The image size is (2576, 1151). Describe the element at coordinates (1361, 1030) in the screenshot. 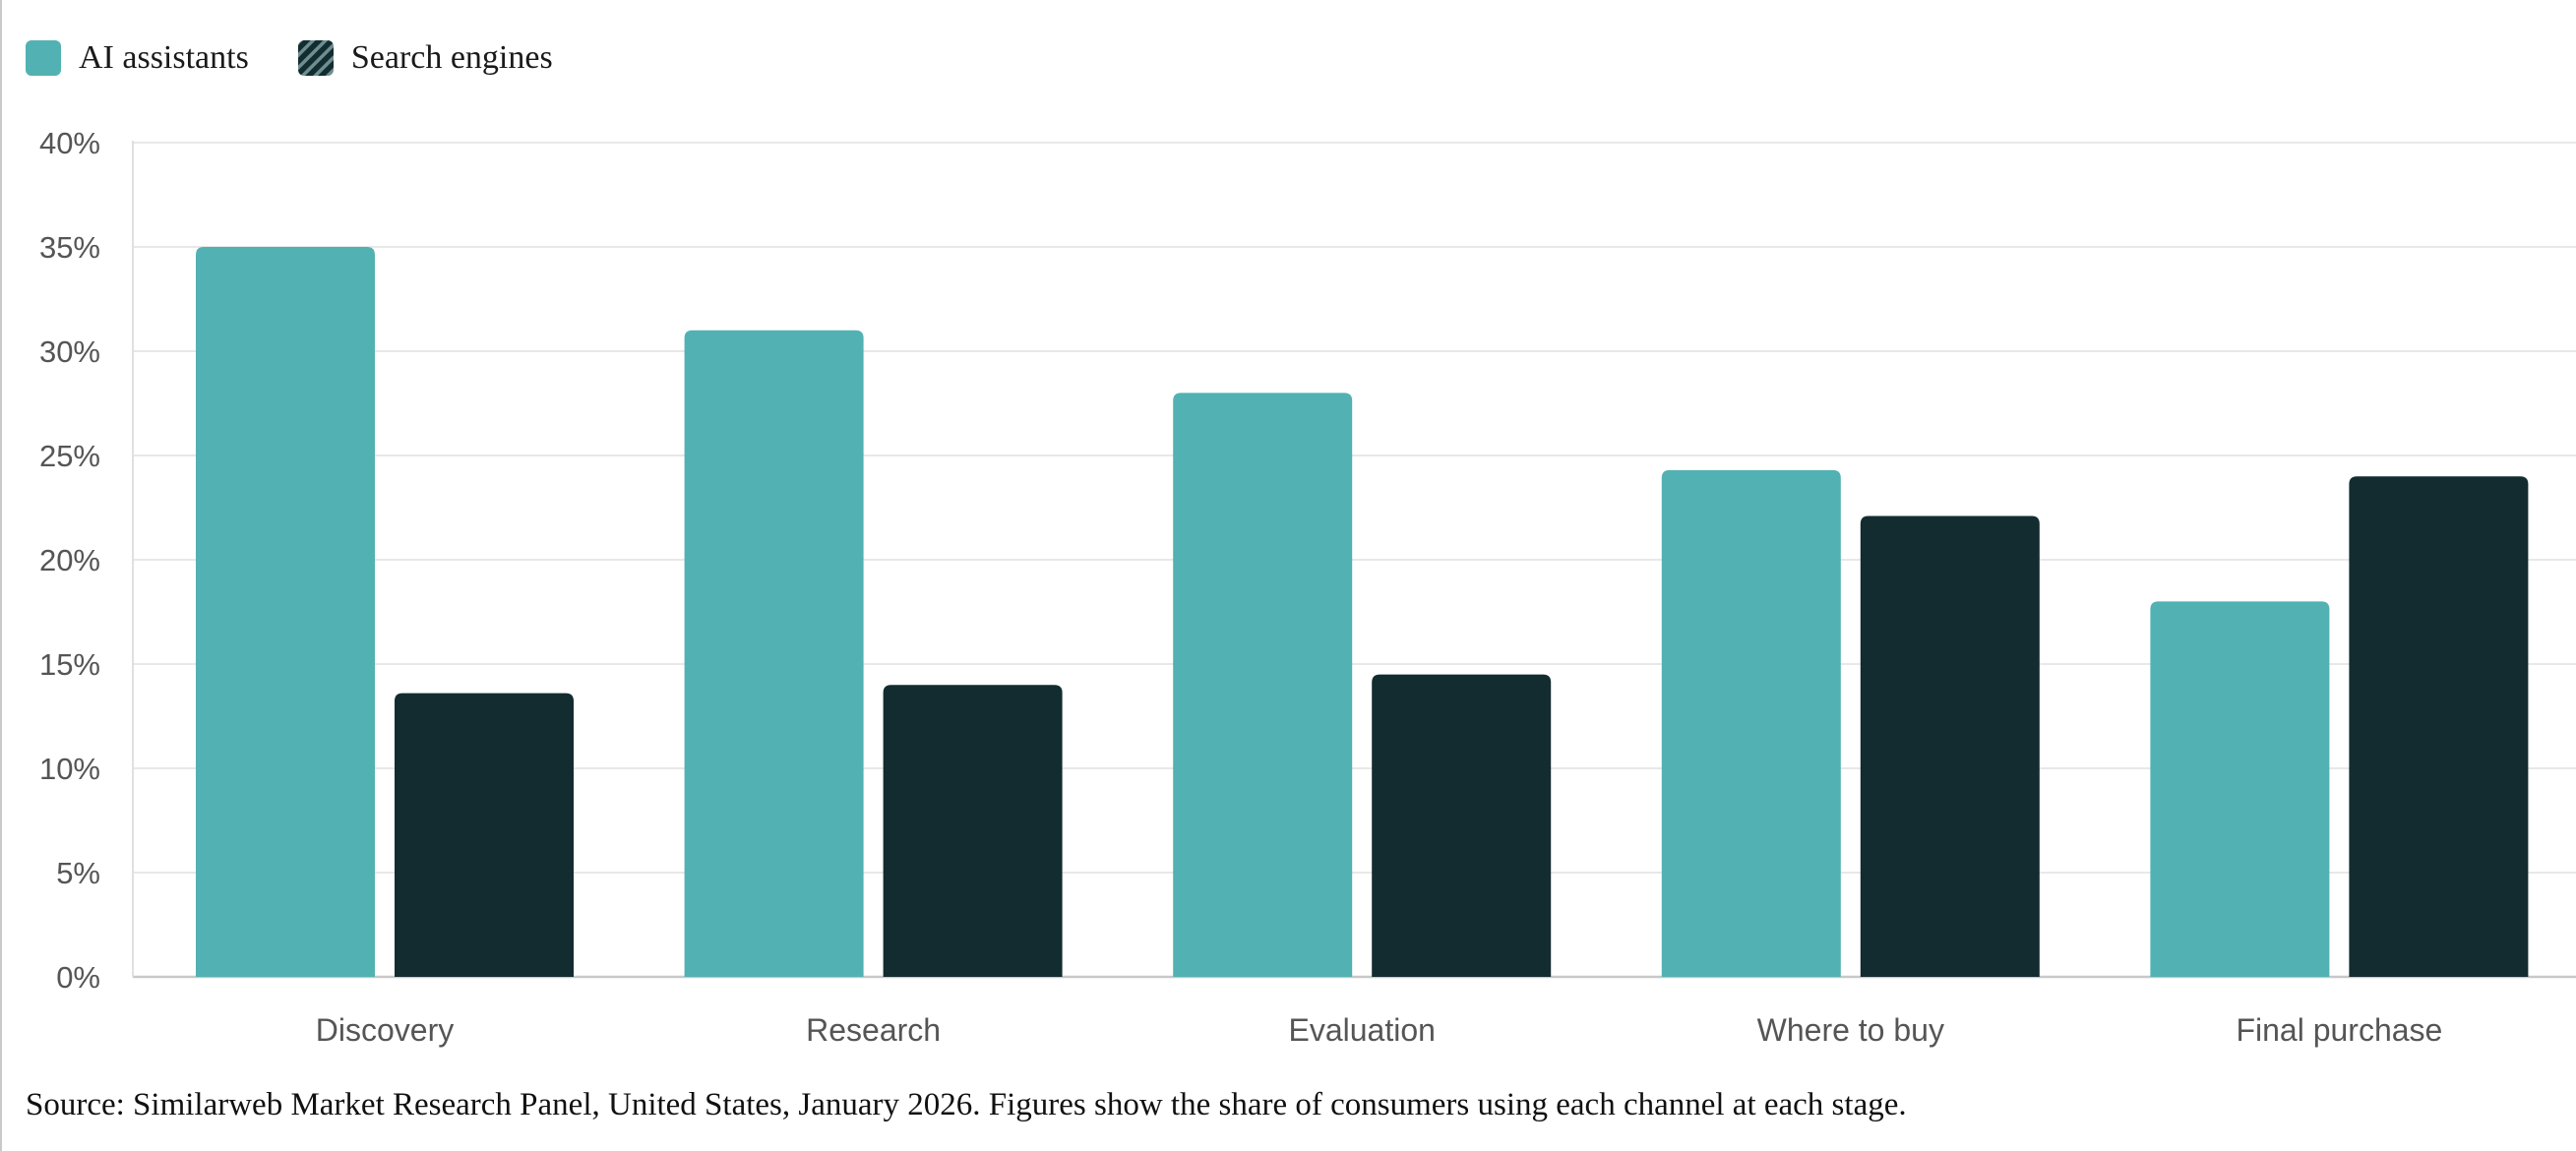

I see `x-category-label: Evaluation` at that location.